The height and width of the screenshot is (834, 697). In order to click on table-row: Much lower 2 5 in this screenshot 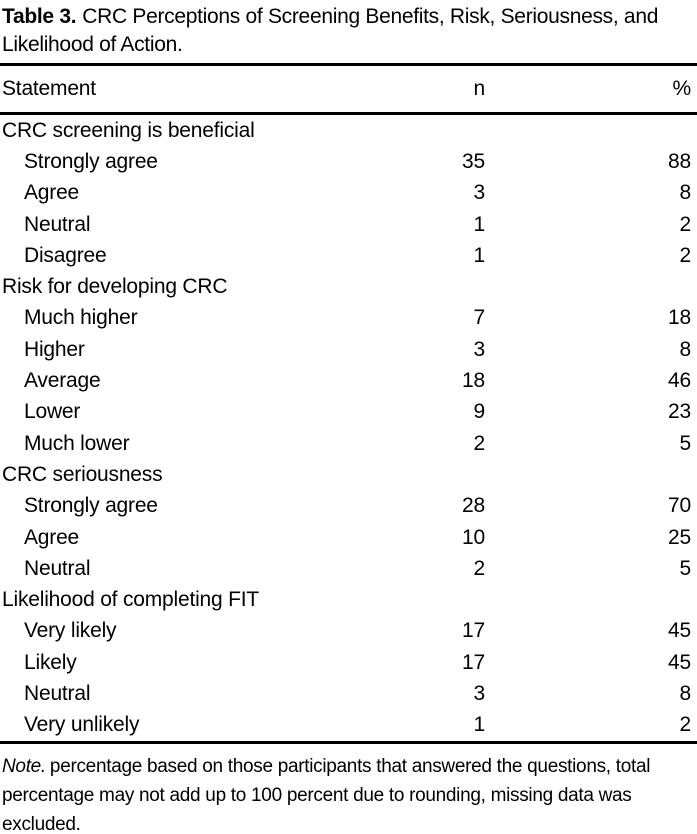, I will do `click(346, 443)`.